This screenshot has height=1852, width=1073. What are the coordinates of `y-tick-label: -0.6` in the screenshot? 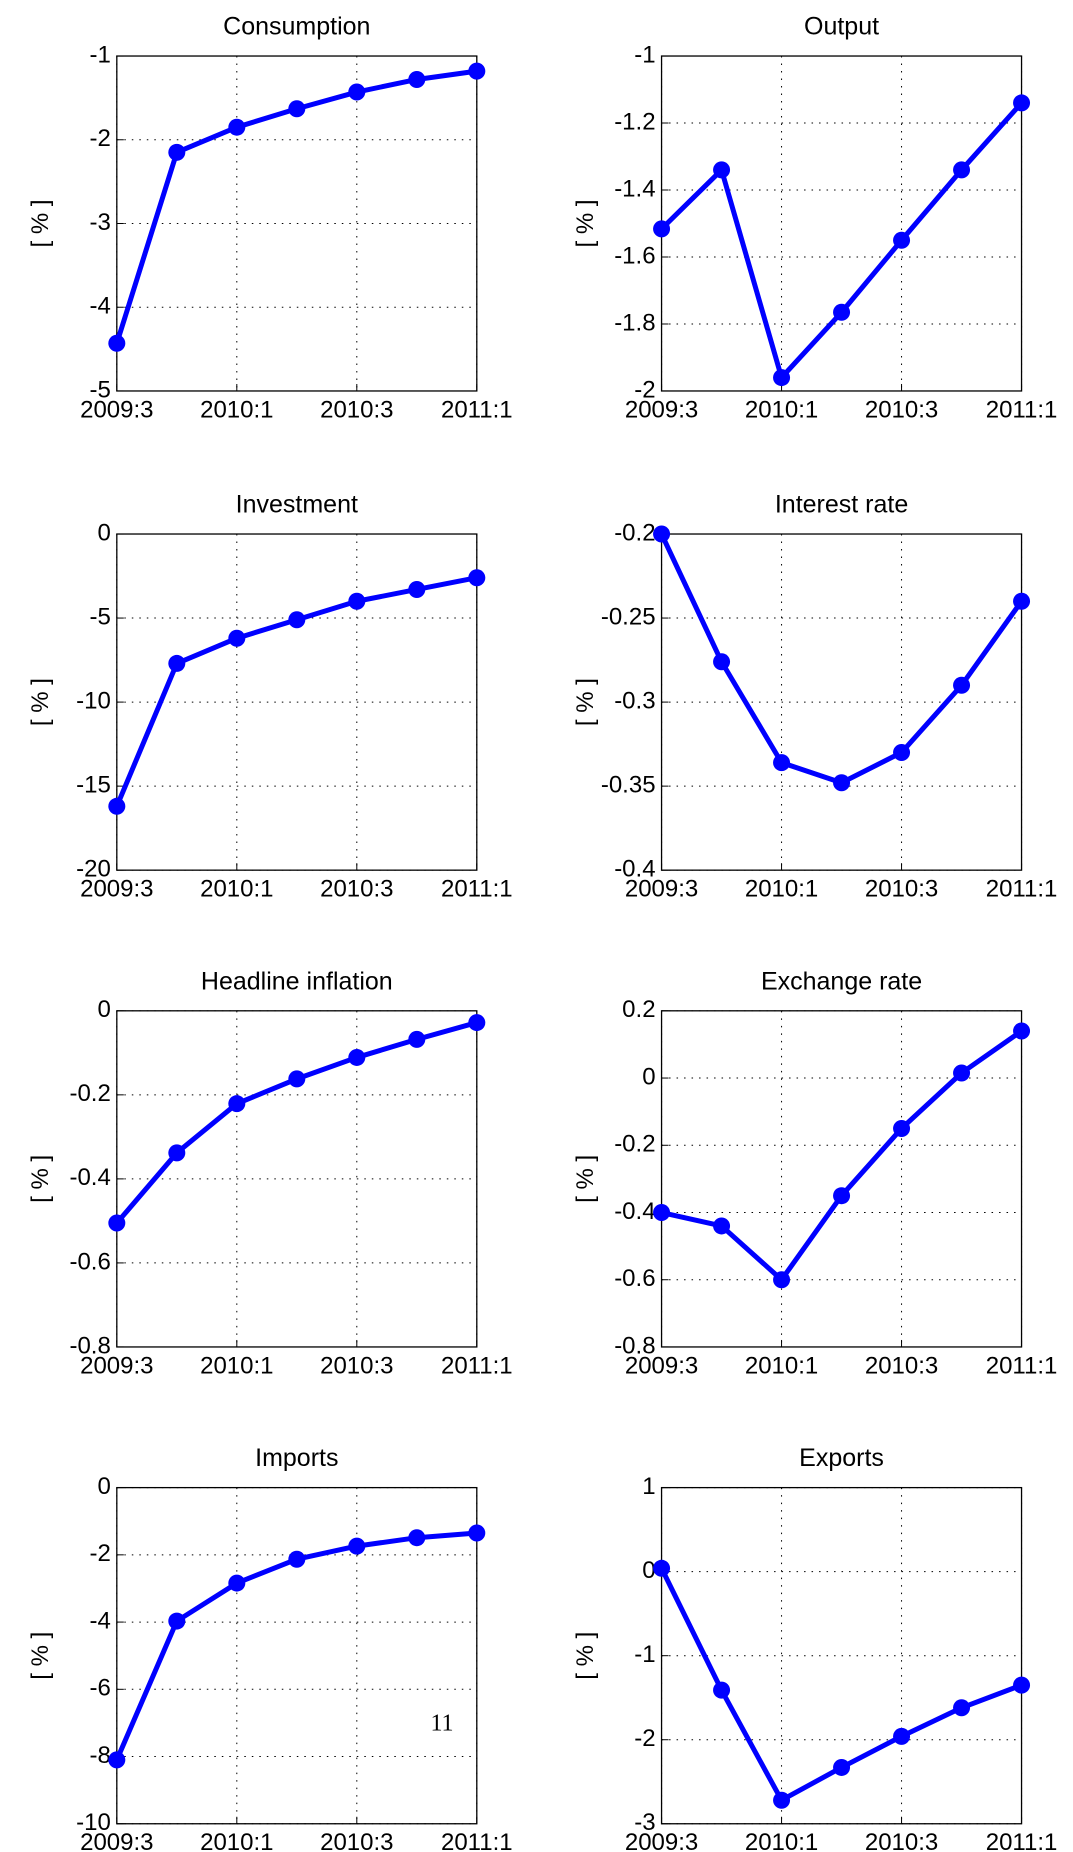 It's located at (634, 1278).